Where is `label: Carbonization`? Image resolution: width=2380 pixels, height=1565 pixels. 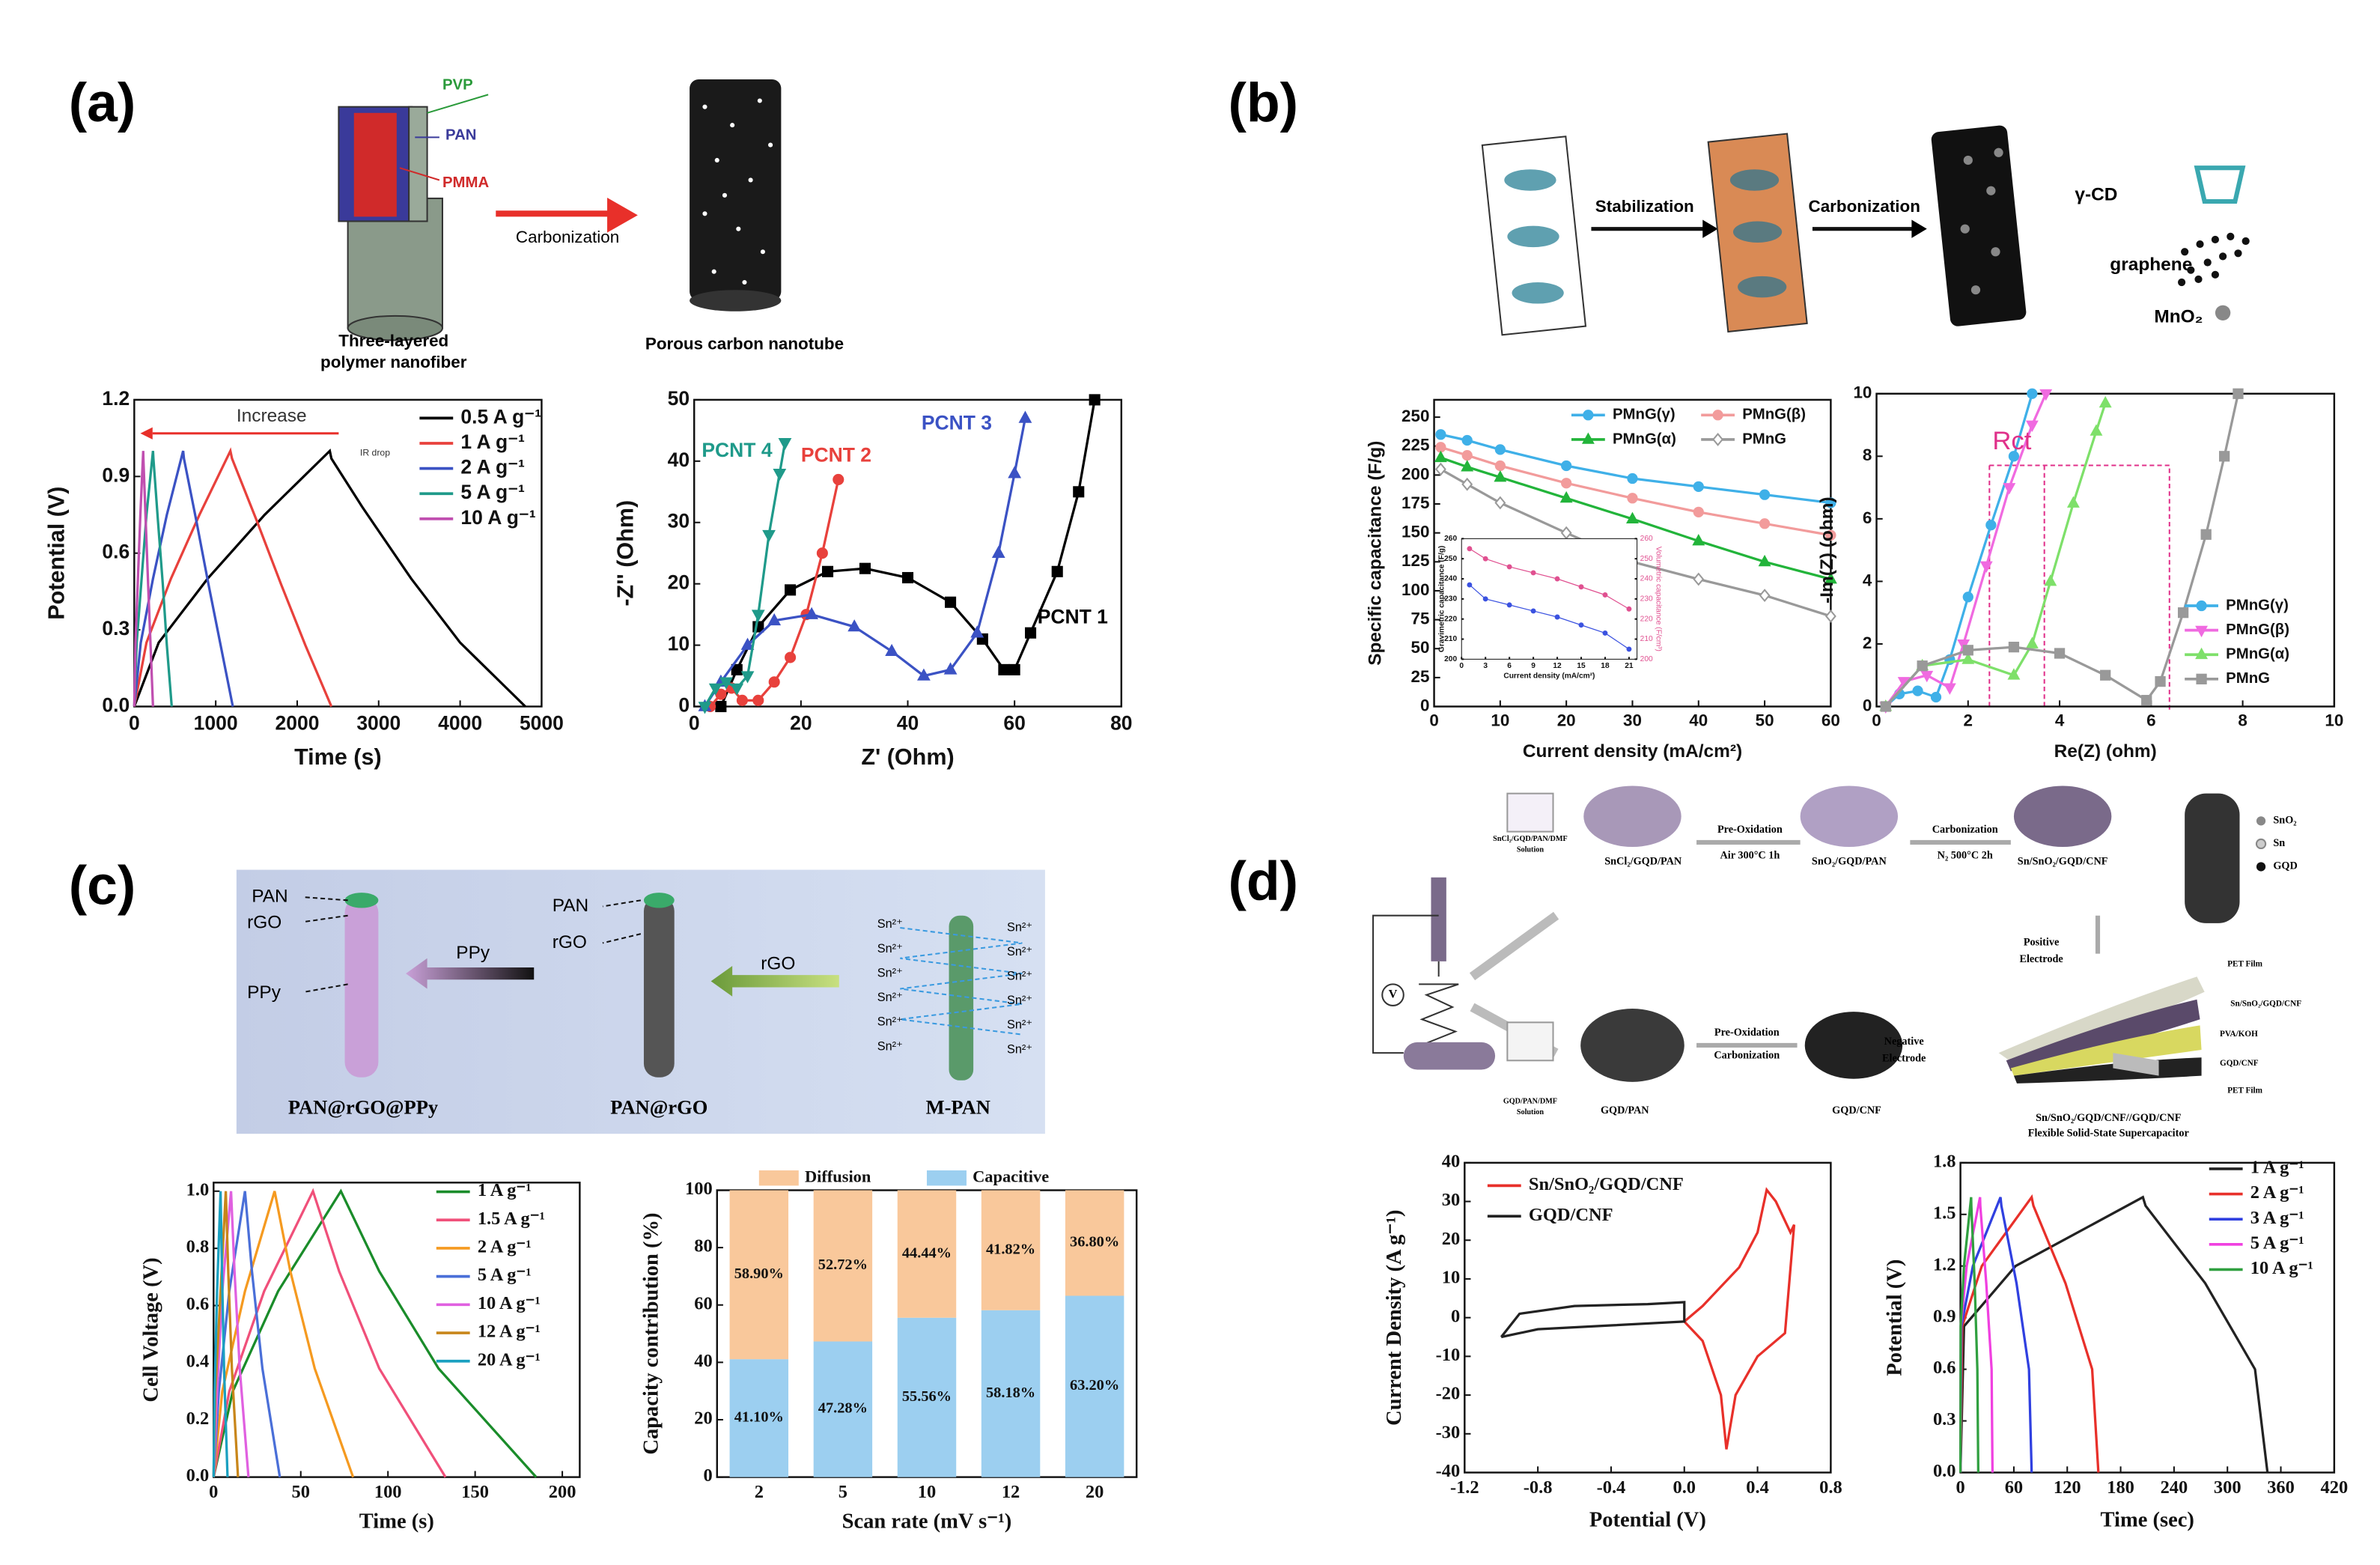
label: Carbonization is located at coordinates (1864, 206).